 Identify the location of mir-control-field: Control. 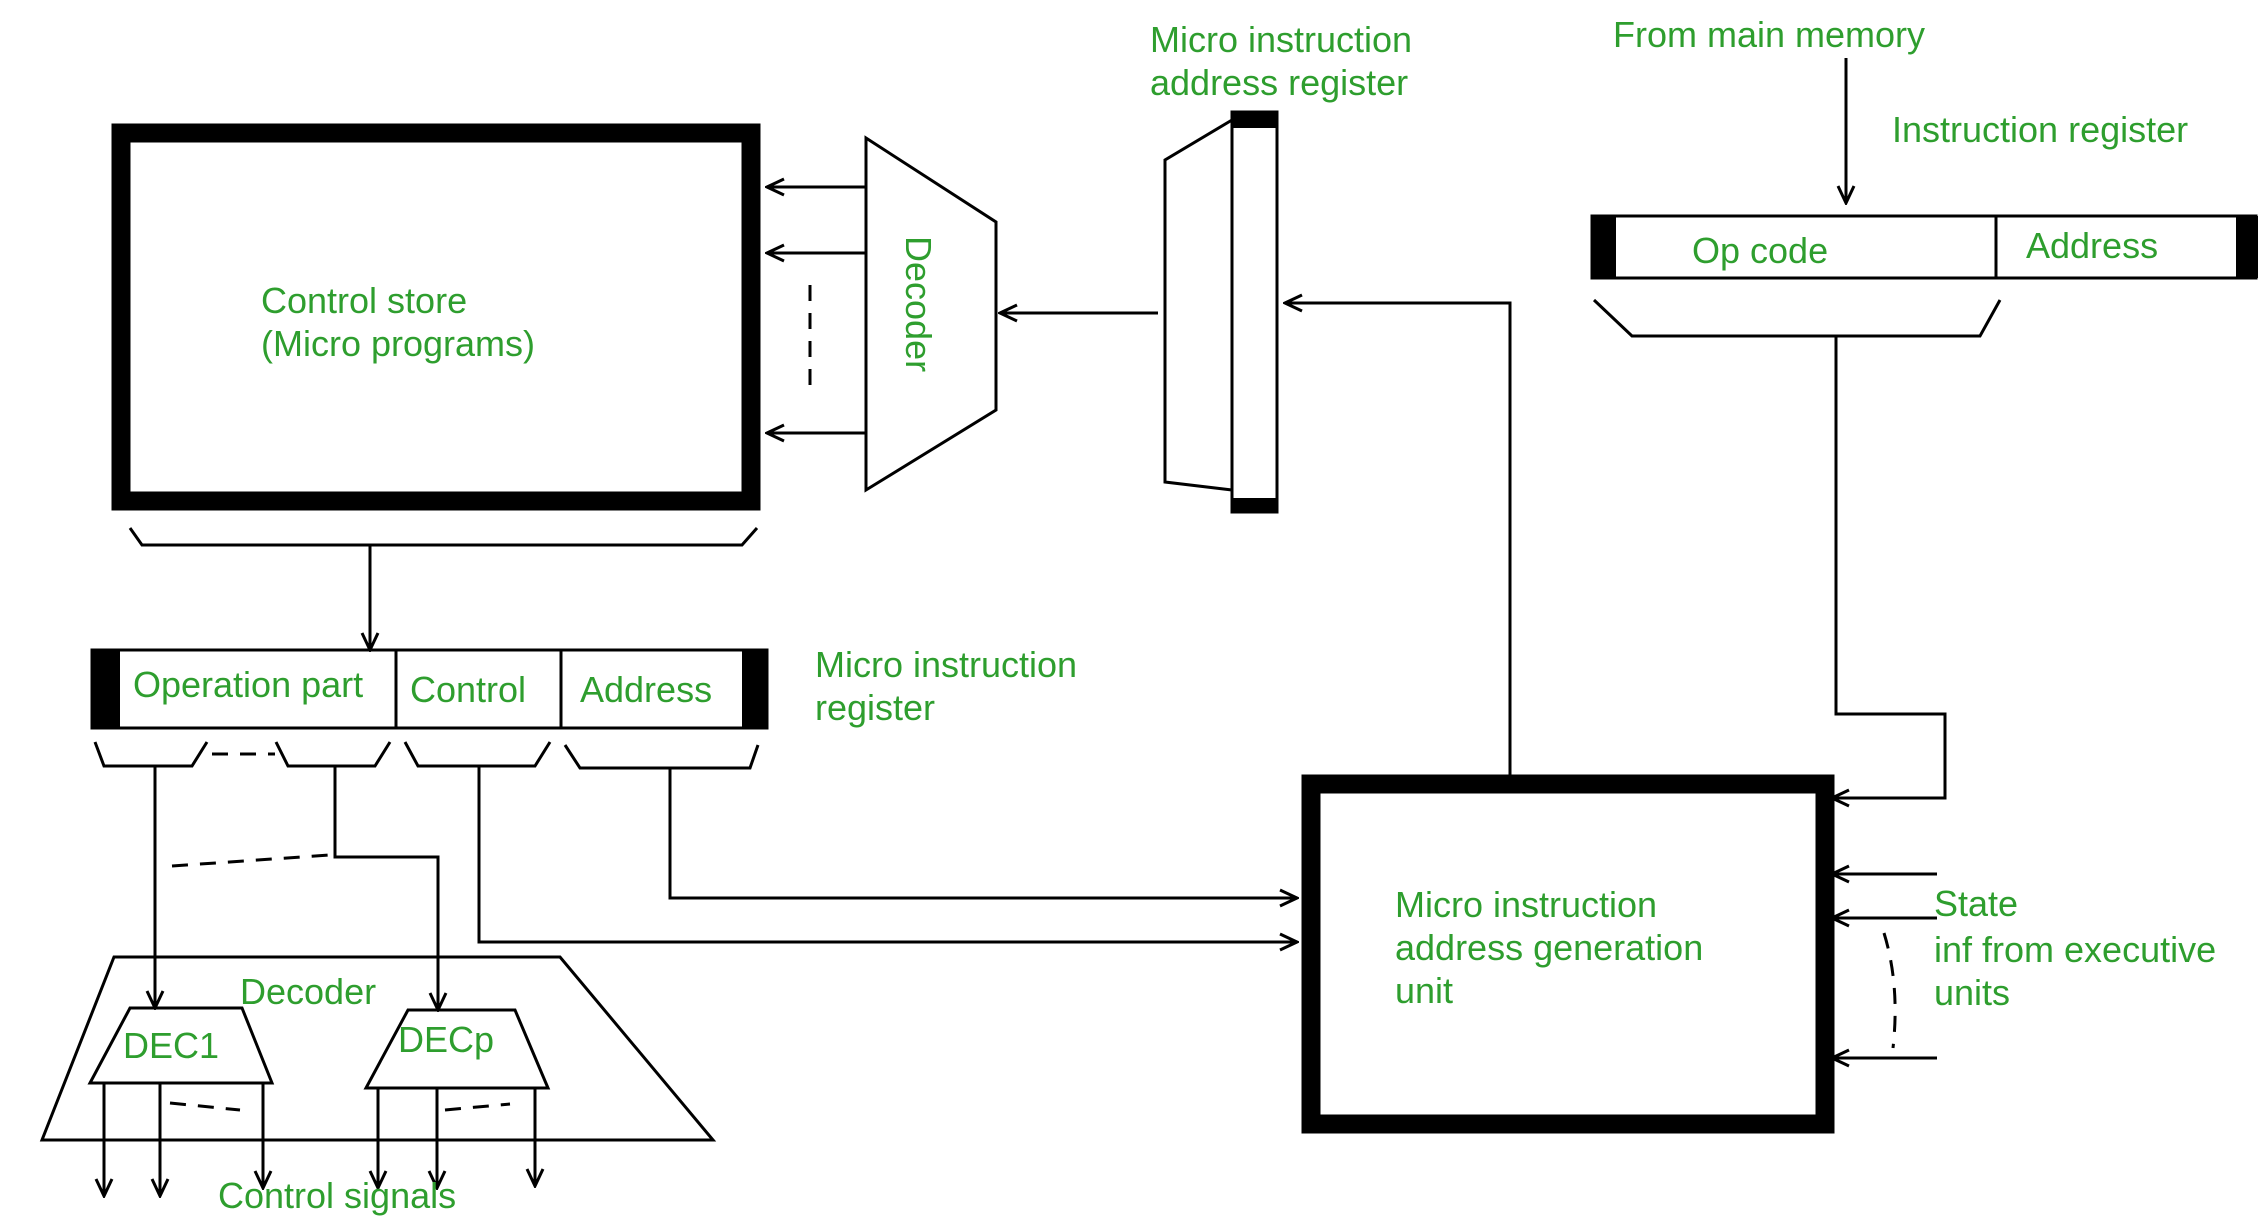
(468, 689).